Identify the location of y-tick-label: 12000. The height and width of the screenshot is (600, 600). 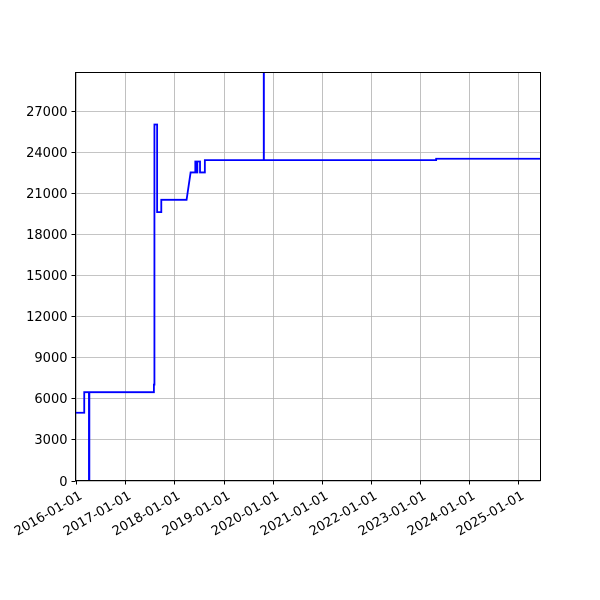
(46, 317).